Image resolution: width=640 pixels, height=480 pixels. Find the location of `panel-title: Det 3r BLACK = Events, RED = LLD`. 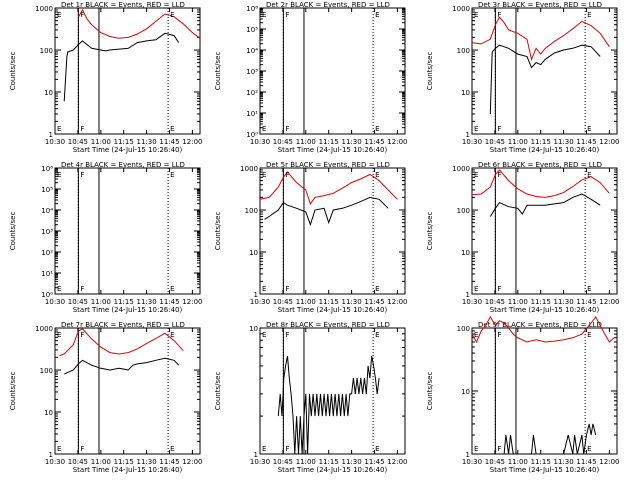

panel-title: Det 3r BLACK = Events, RED = LLD is located at coordinates (540, 5).